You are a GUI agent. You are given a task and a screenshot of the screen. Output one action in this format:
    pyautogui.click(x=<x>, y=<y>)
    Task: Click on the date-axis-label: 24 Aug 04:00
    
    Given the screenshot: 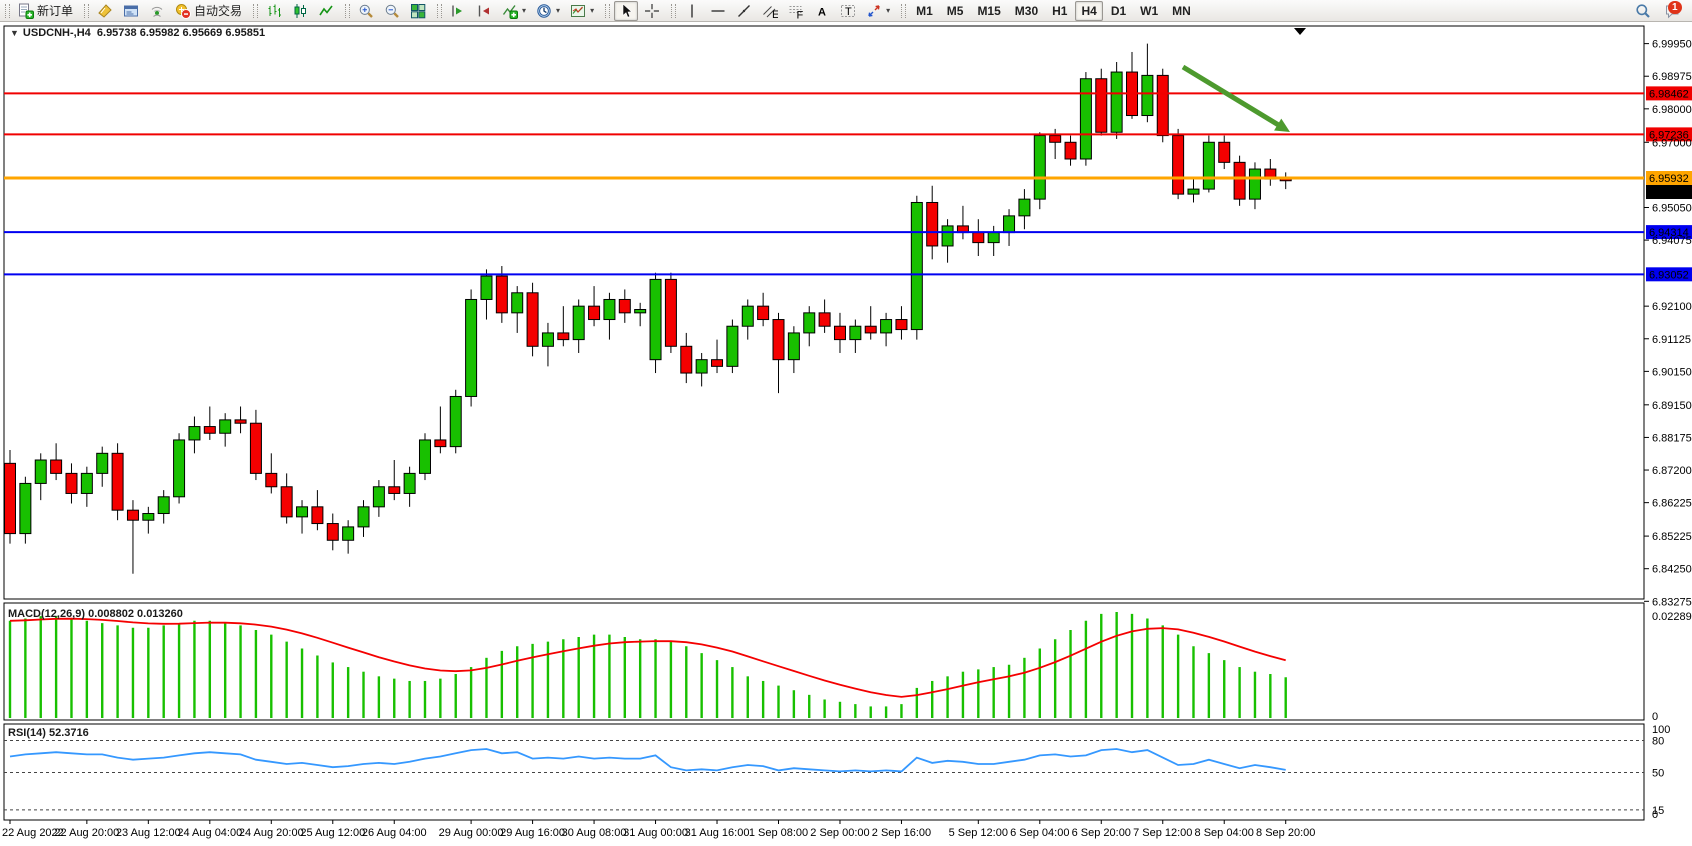 What is the action you would take?
    pyautogui.click(x=209, y=833)
    